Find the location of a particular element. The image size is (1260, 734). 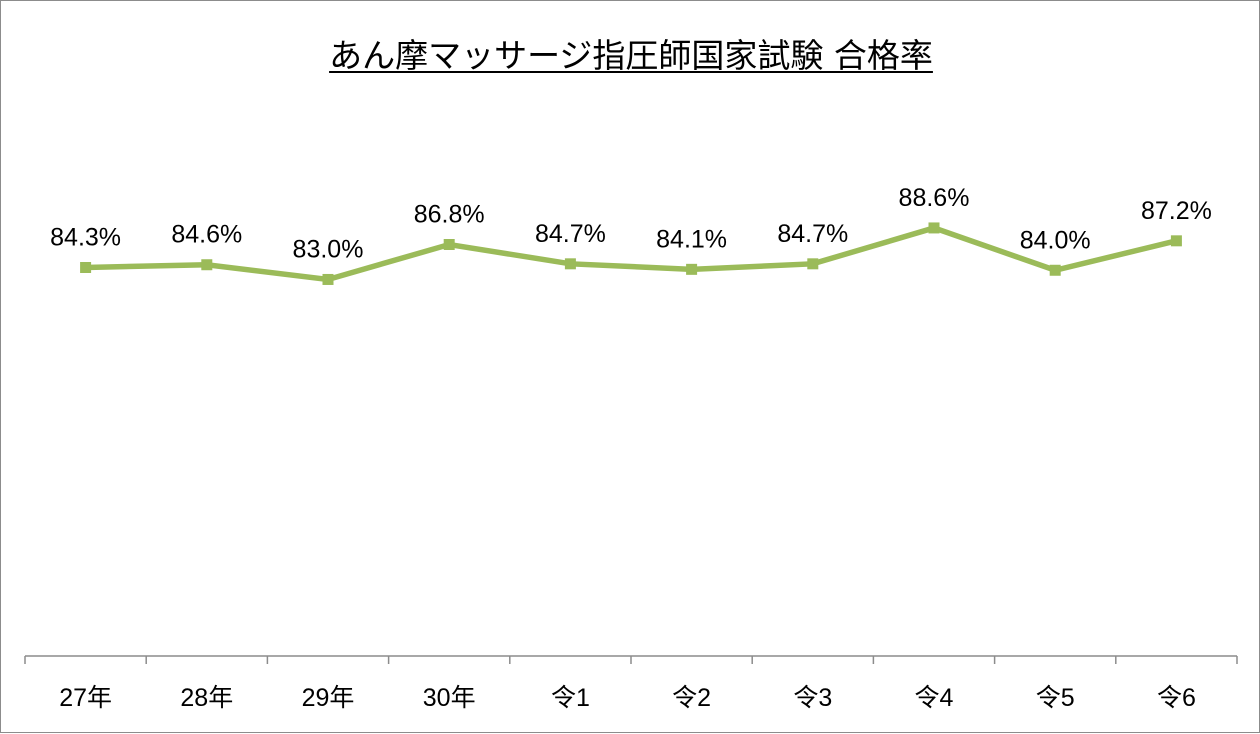

data-label: 83.0% is located at coordinates (328, 249).